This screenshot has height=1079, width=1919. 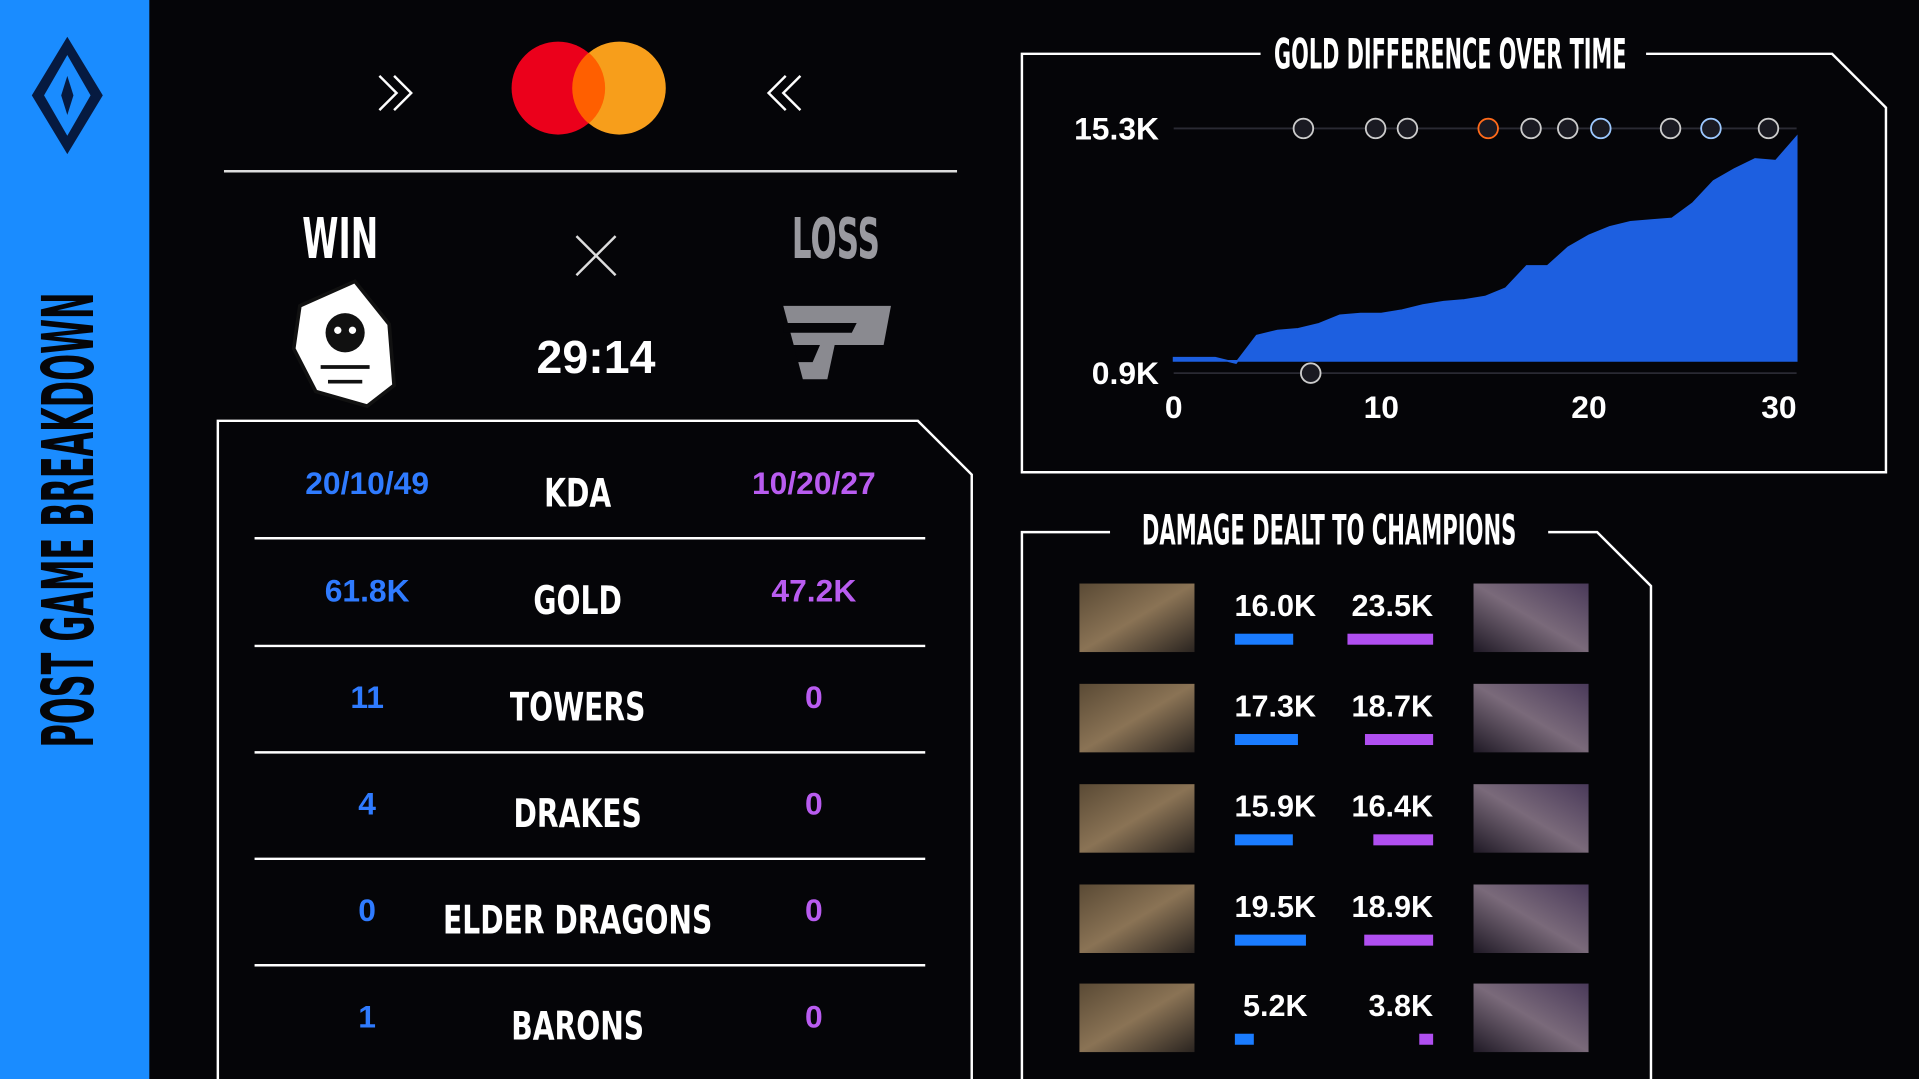 I want to click on gold-chart: 0.9K 15.3K 0 10 20 30, so click(x=1436, y=267).